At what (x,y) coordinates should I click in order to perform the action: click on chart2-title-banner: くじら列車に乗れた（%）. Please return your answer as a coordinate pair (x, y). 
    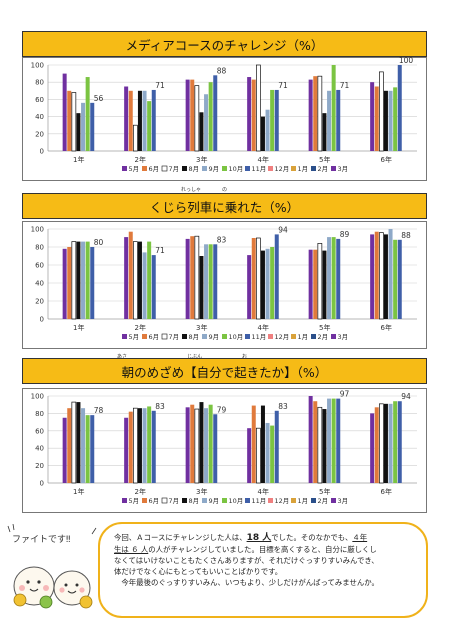
    Looking at the image, I should click on (224, 206).